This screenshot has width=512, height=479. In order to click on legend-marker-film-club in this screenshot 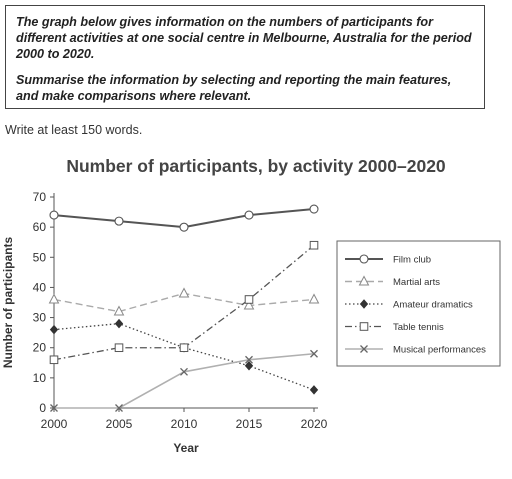, I will do `click(364, 259)`.